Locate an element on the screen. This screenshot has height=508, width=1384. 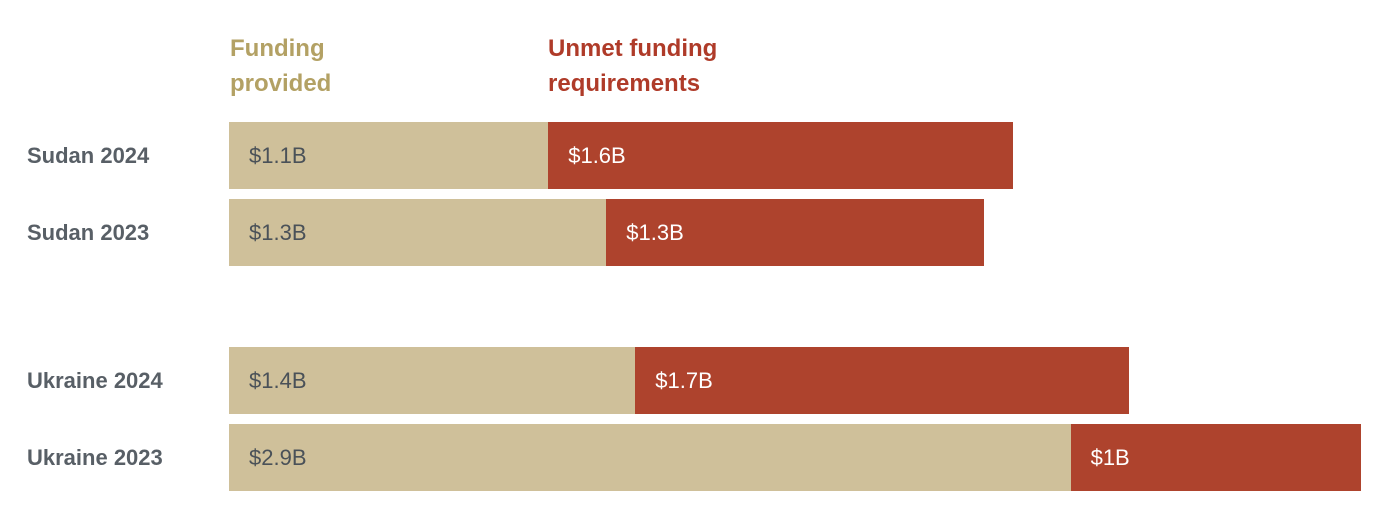
stacked-bar: $1.1B $1.6B is located at coordinates (806, 155).